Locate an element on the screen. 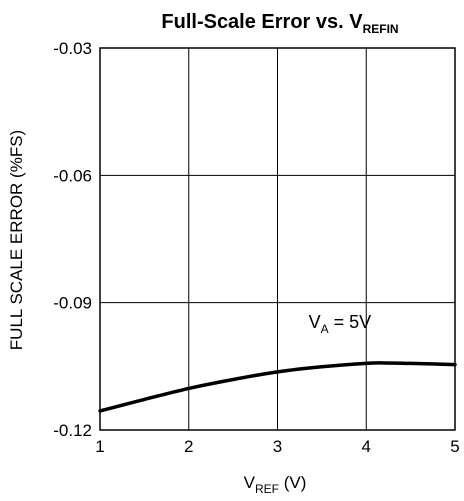  series-group is located at coordinates (277, 387).